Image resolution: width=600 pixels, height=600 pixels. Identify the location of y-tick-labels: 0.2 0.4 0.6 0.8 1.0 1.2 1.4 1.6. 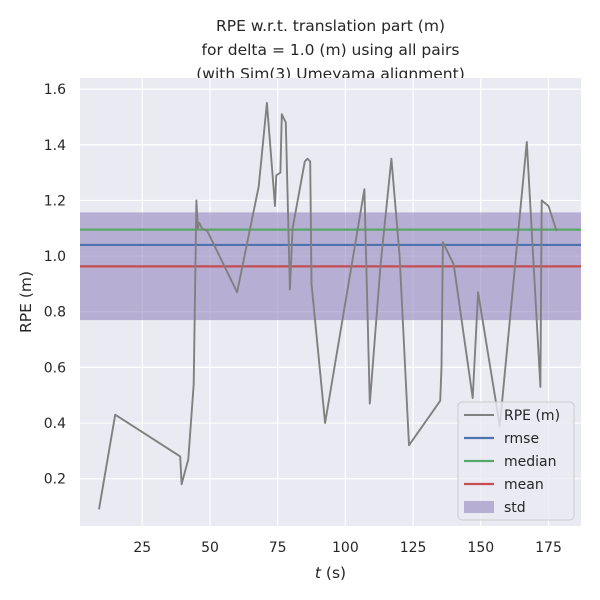
(55, 285).